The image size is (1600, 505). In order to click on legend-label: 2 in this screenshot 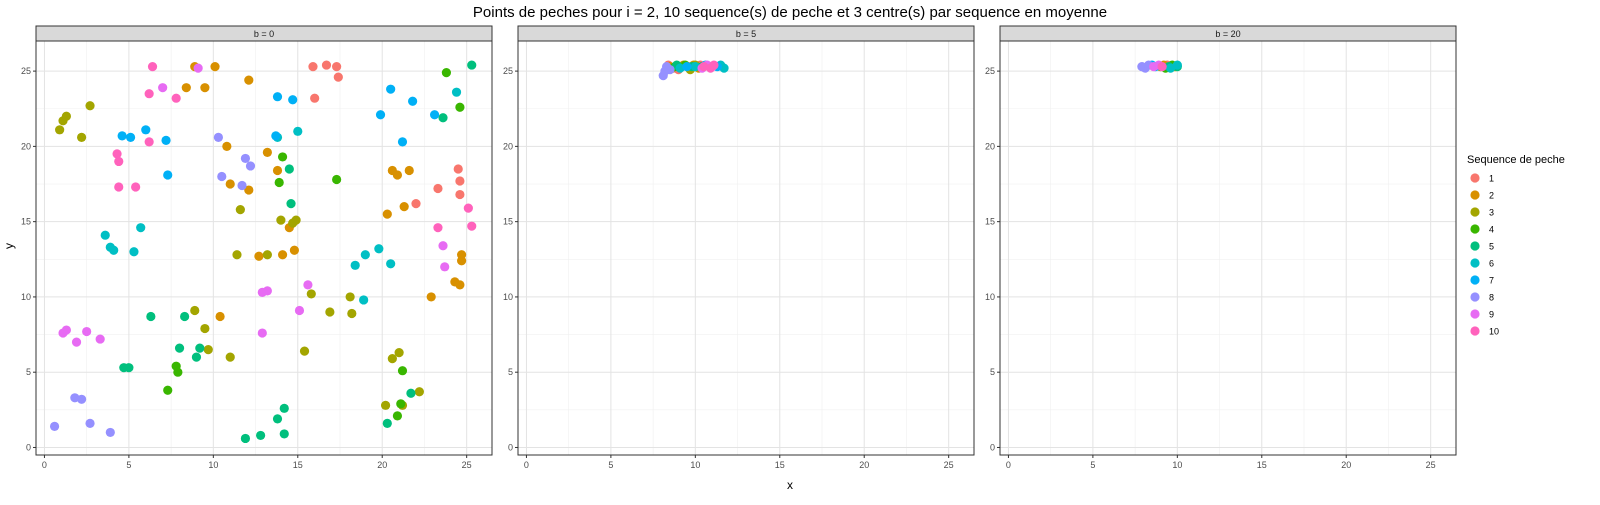, I will do `click(1491, 196)`.